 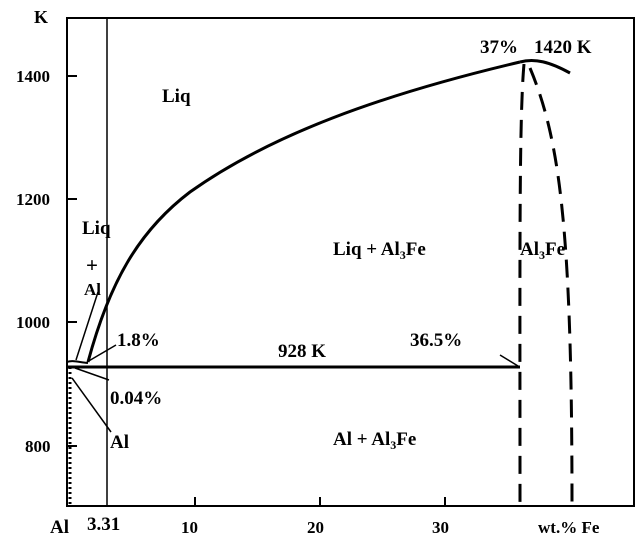 What do you see at coordinates (440, 527) in the screenshot?
I see `x-tick-30: 30` at bounding box center [440, 527].